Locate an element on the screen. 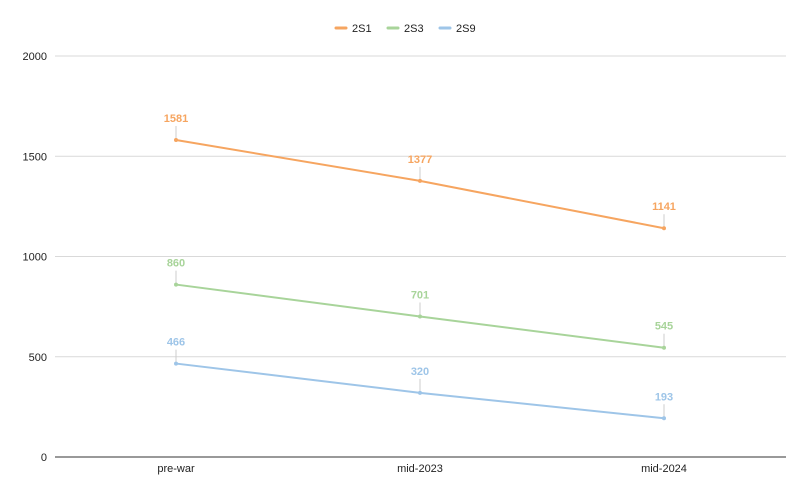  data-label: 193 is located at coordinates (664, 397).